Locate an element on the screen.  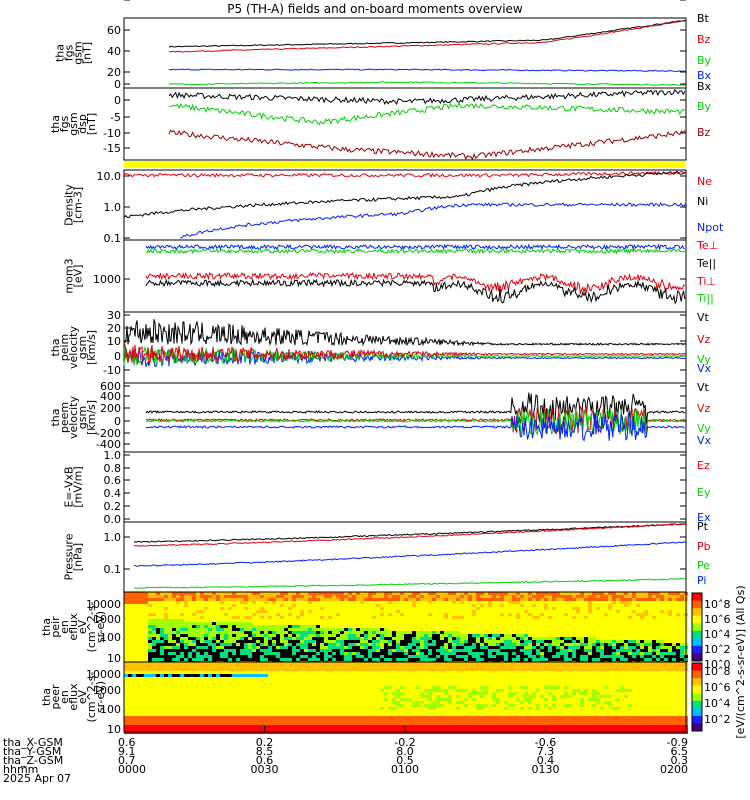
legend-entry: Bt is located at coordinates (703, 18).